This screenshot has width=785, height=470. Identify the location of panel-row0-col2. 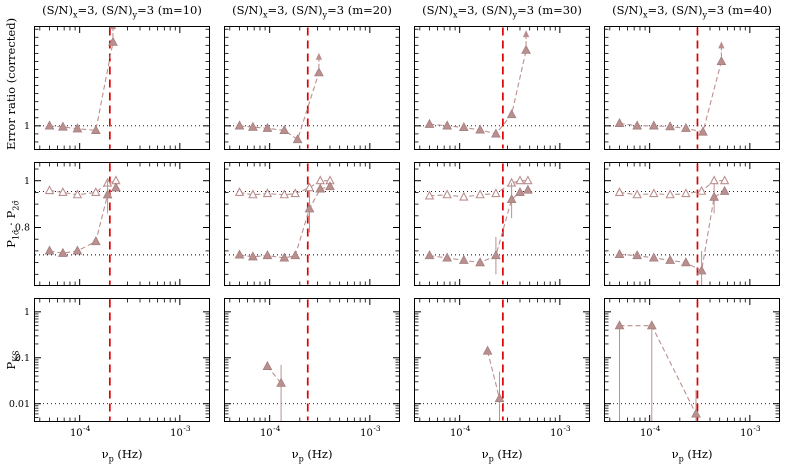
(502, 88).